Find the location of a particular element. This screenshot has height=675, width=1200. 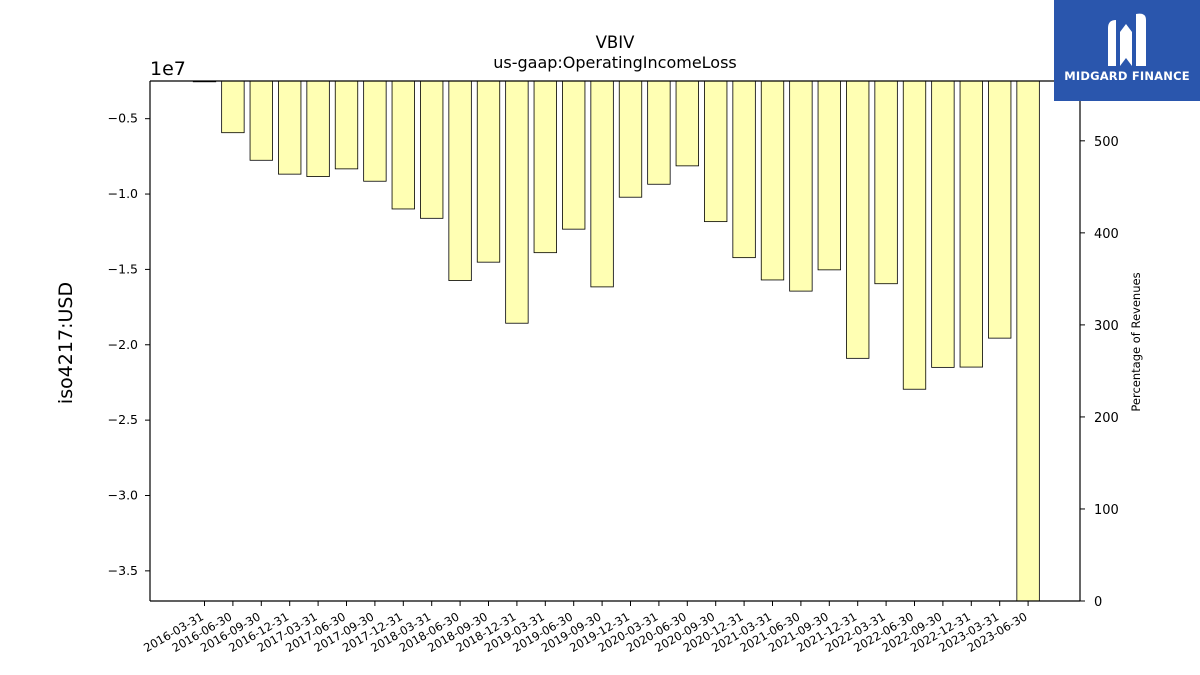

y-tick-label: −3.5 is located at coordinates (123, 570).